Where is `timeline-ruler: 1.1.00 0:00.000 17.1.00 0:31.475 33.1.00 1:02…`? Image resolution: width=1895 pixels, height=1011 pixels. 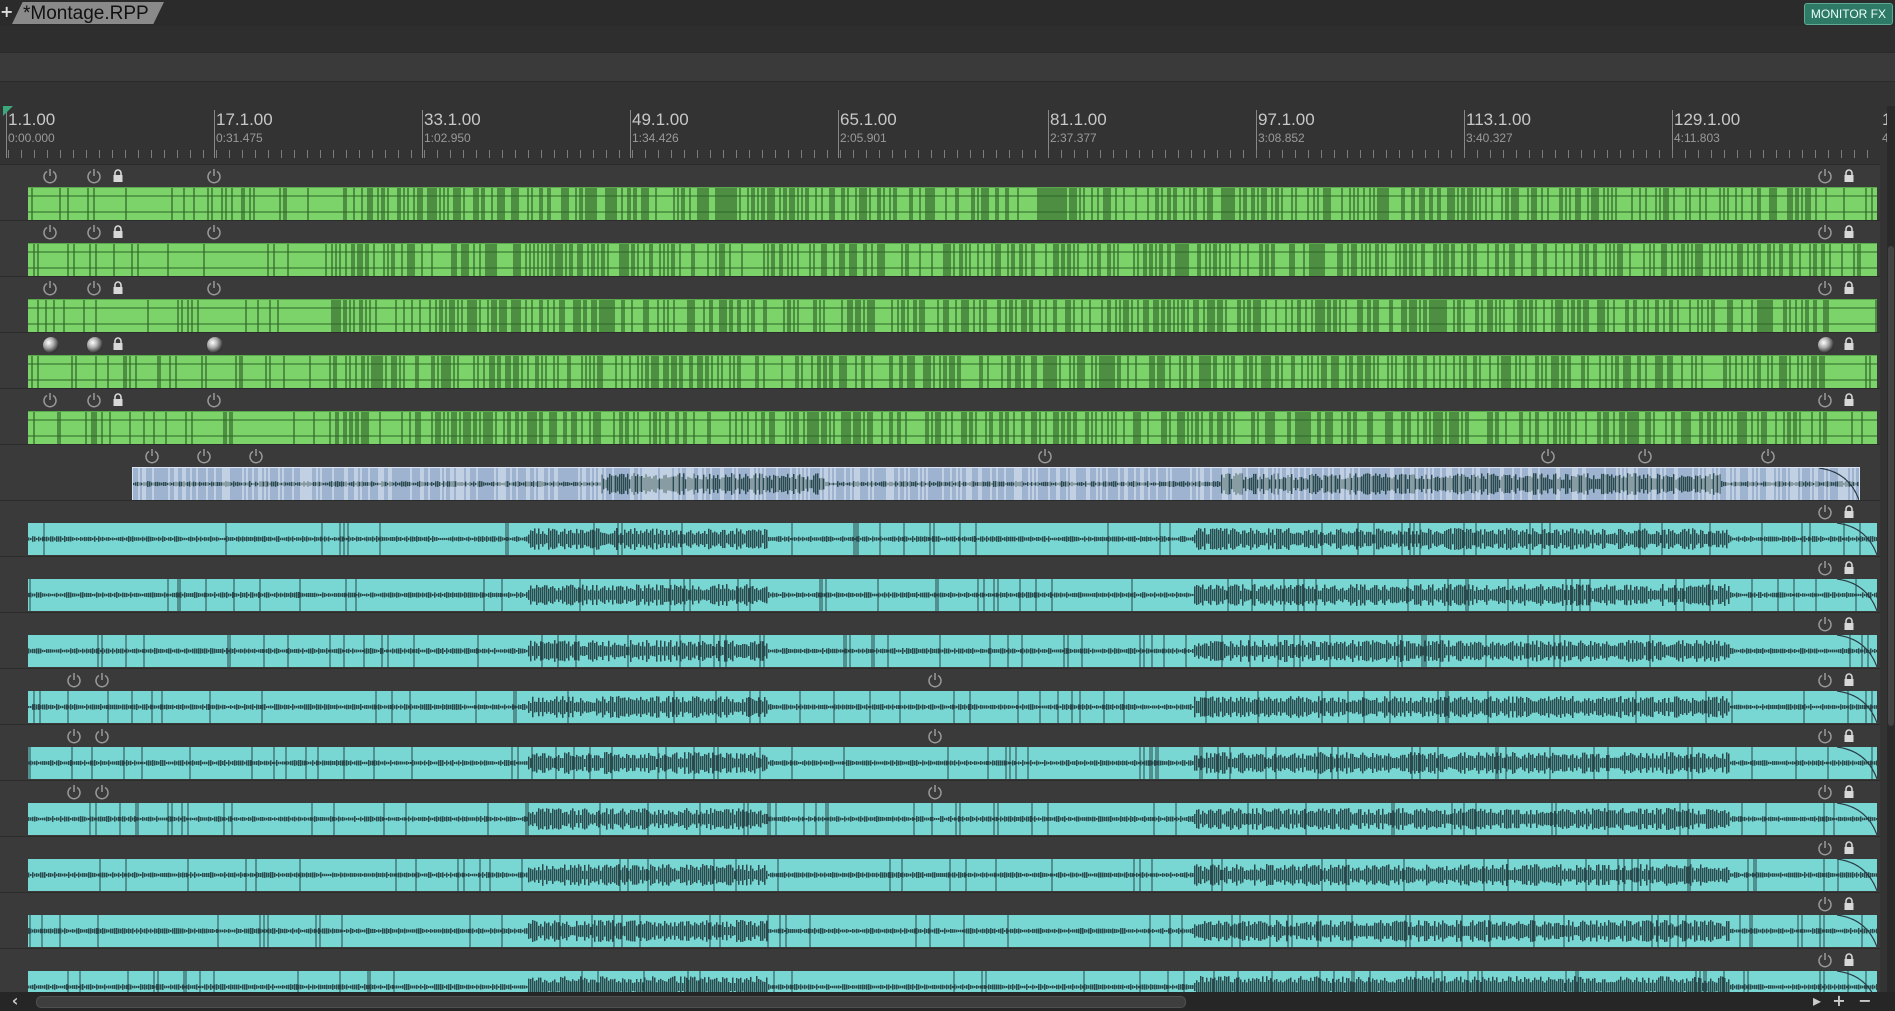
timeline-ruler: 1.1.00 0:00.000 17.1.00 0:31.475 33.1.00 1:02… is located at coordinates (945, 132).